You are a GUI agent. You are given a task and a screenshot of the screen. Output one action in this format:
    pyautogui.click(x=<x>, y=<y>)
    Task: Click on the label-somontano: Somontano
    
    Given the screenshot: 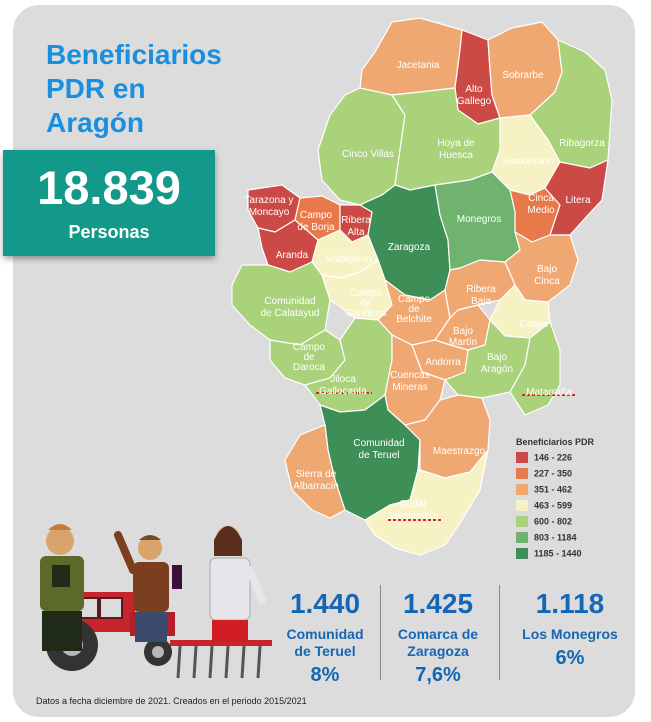 What is the action you would take?
    pyautogui.click(x=528, y=161)
    